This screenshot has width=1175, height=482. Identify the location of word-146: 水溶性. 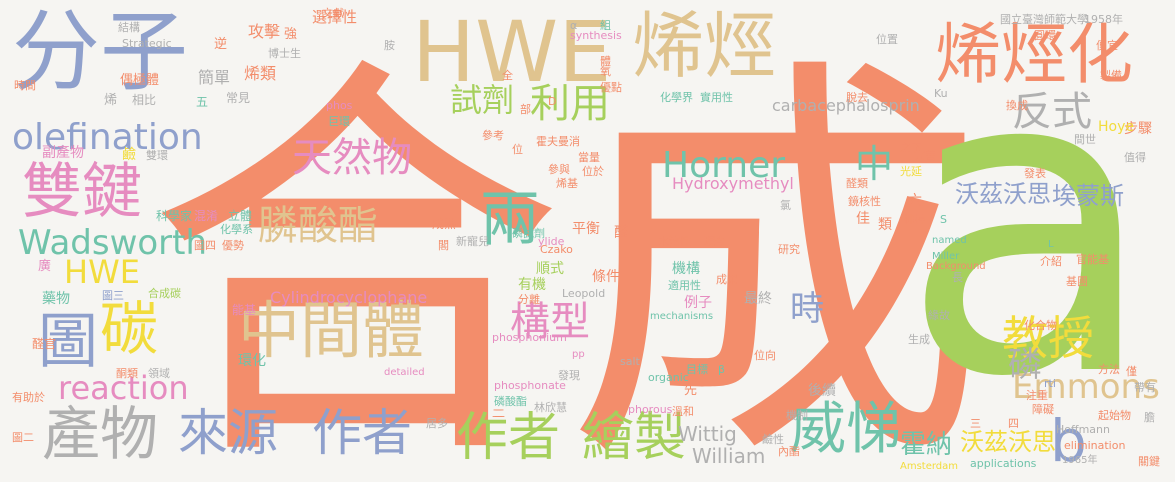
(674, 241).